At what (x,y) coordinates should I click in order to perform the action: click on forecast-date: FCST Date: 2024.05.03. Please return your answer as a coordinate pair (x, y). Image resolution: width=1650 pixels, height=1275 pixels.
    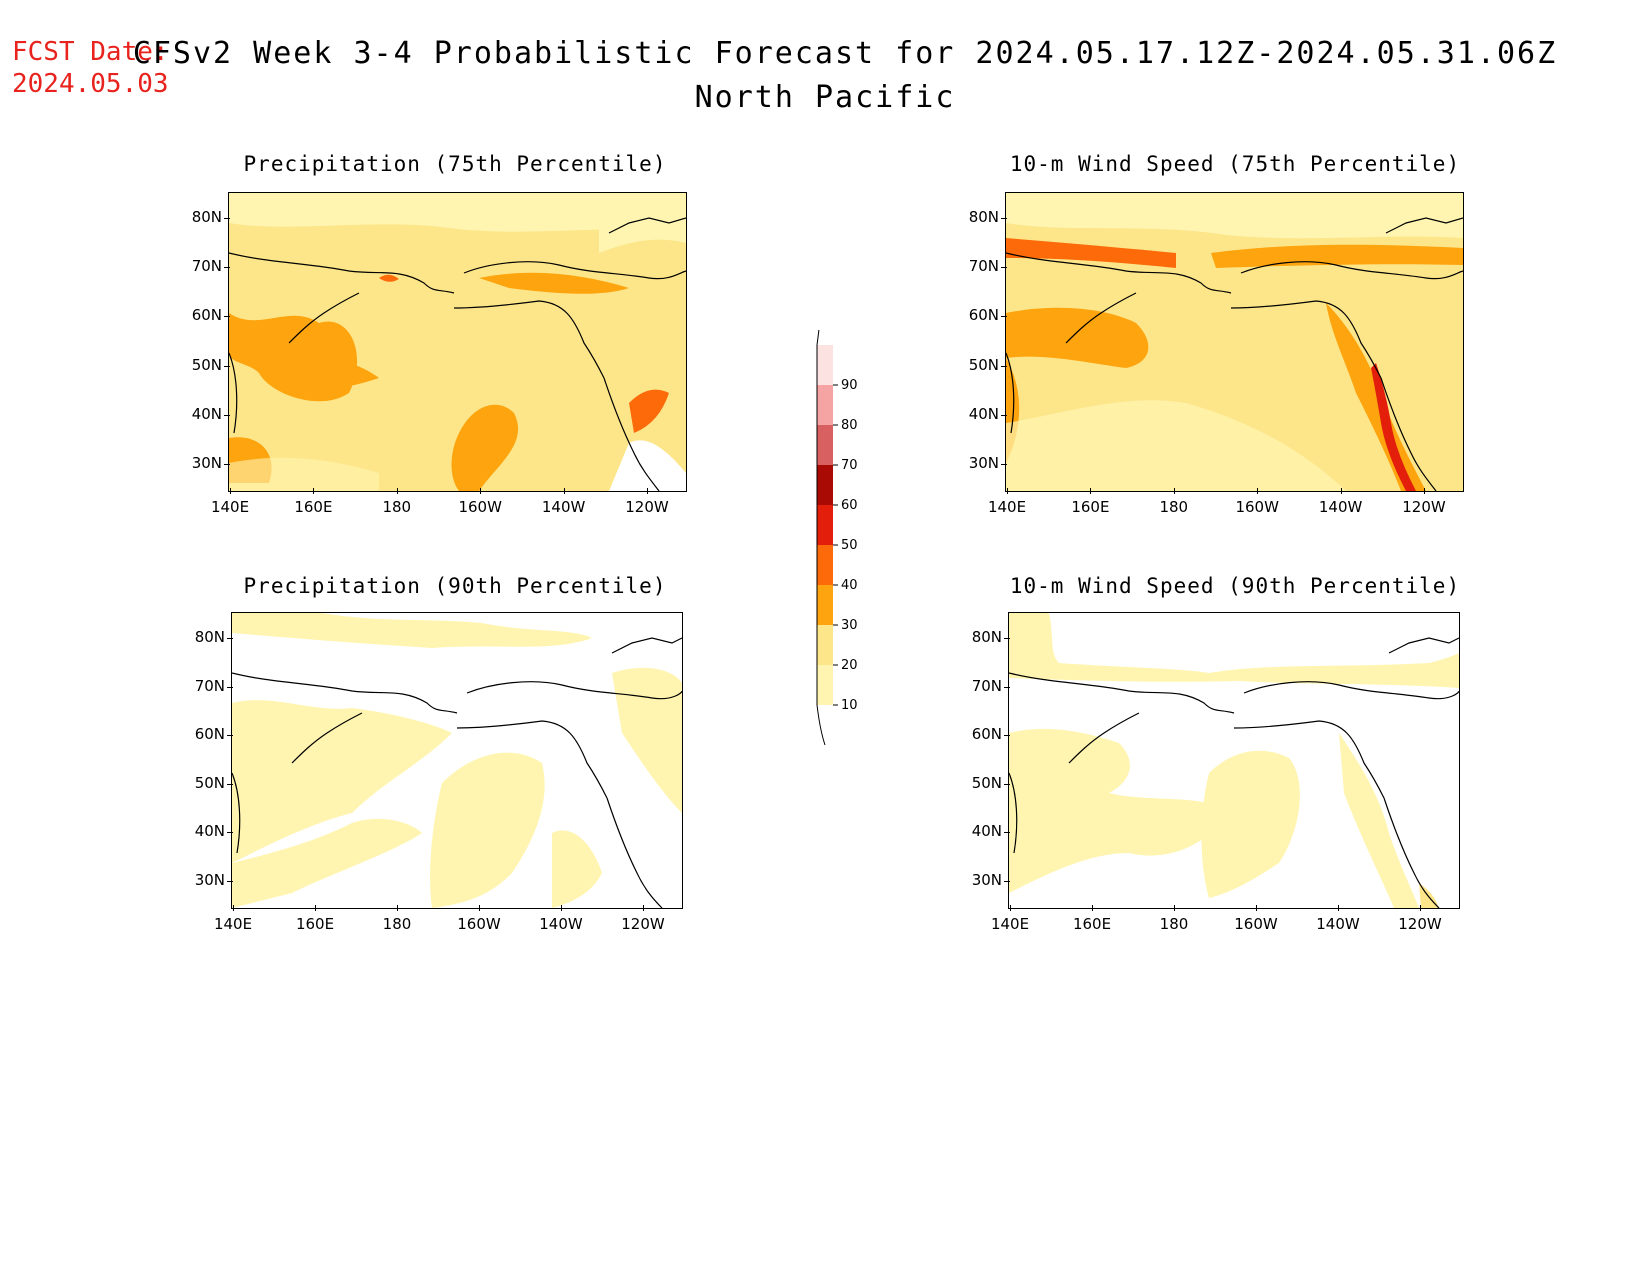
    Looking at the image, I should click on (90, 68).